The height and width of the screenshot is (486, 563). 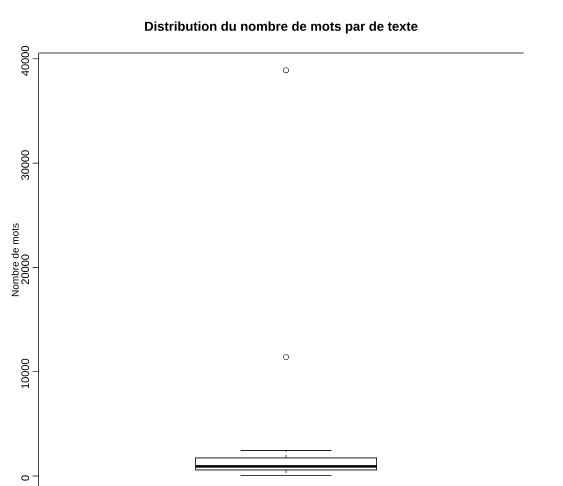 I want to click on y-tick-label: 0, so click(x=25, y=478).